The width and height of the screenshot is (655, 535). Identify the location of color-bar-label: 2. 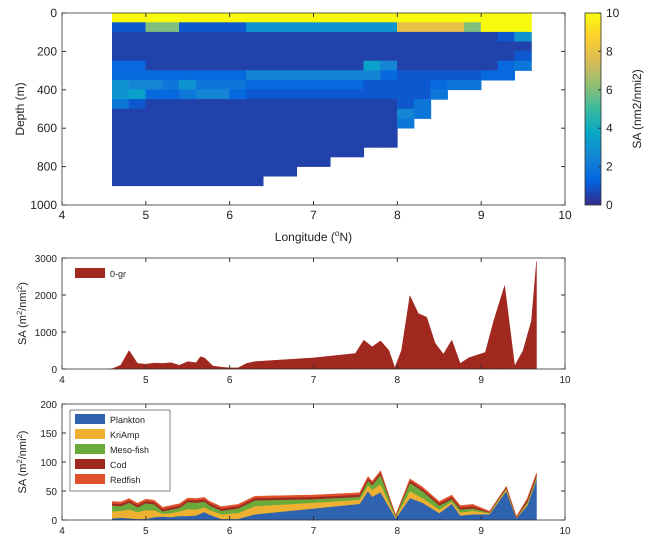
(609, 167).